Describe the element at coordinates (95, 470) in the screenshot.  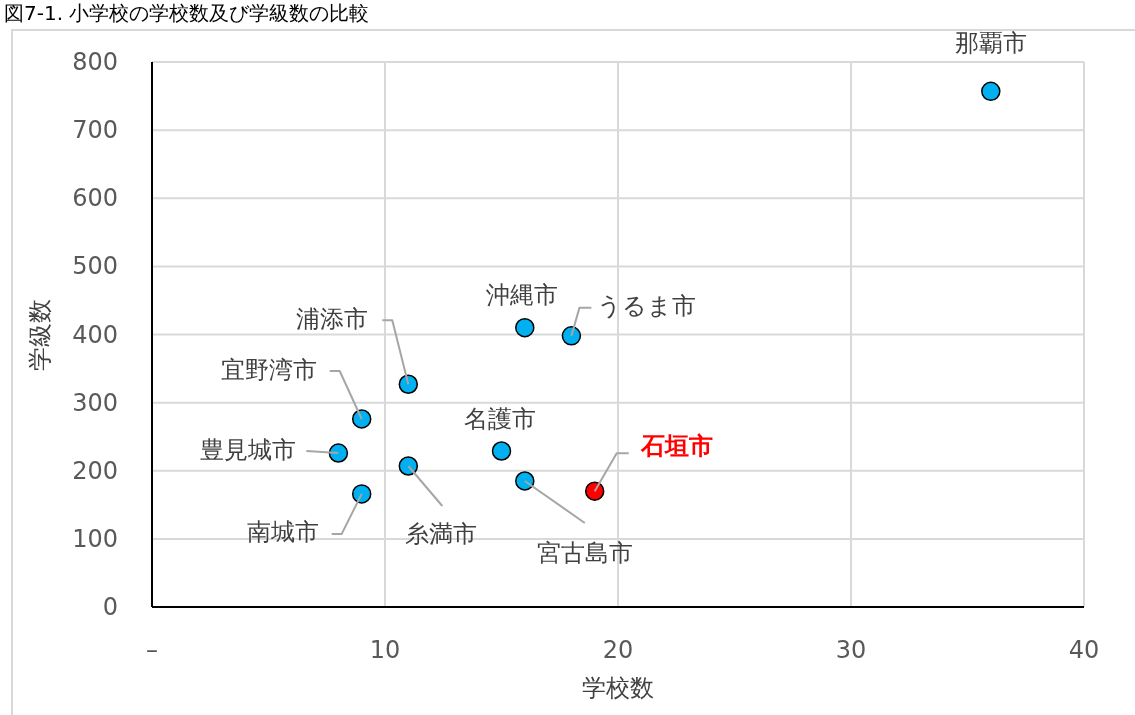
I see `y-tick-label: 200` at that location.